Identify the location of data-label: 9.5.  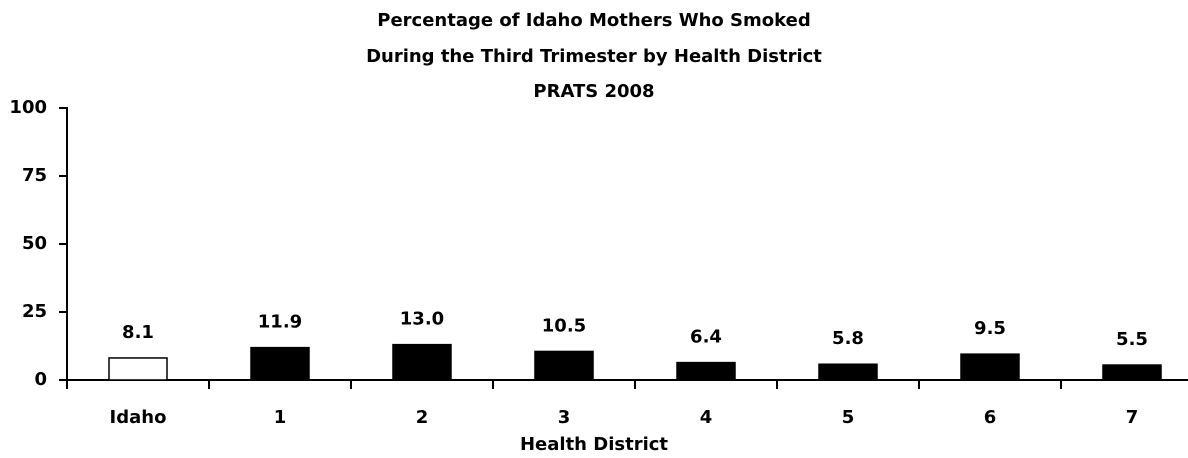
(990, 328).